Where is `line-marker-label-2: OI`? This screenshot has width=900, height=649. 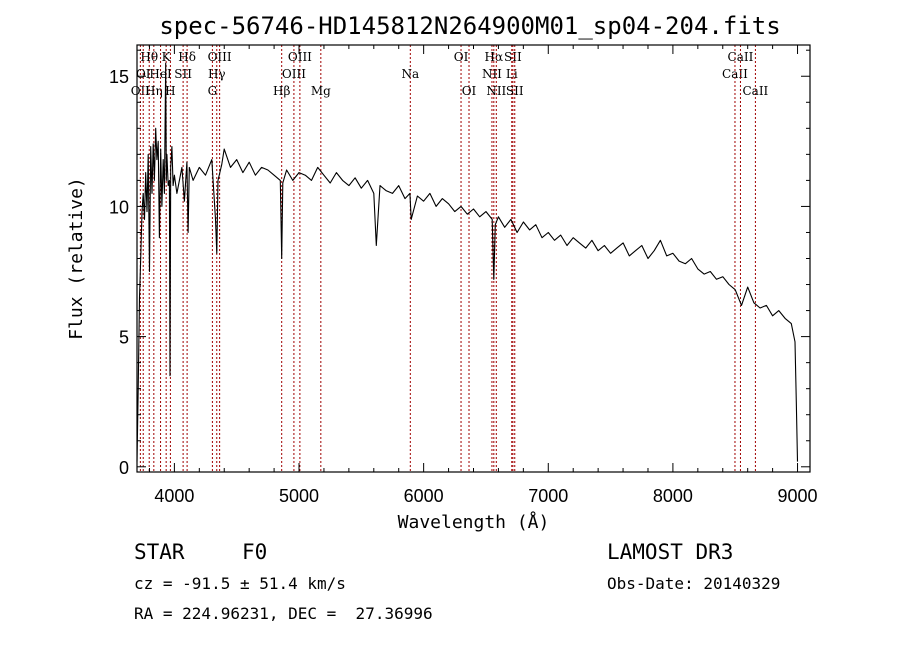 line-marker-label-2: OI is located at coordinates (143, 74).